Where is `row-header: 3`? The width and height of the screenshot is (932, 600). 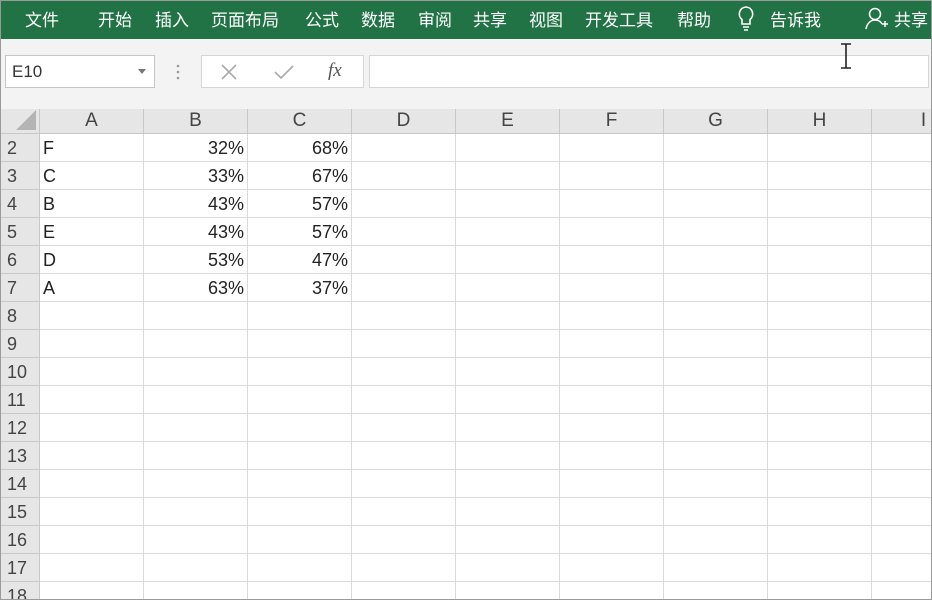
row-header: 3 is located at coordinates (20, 176).